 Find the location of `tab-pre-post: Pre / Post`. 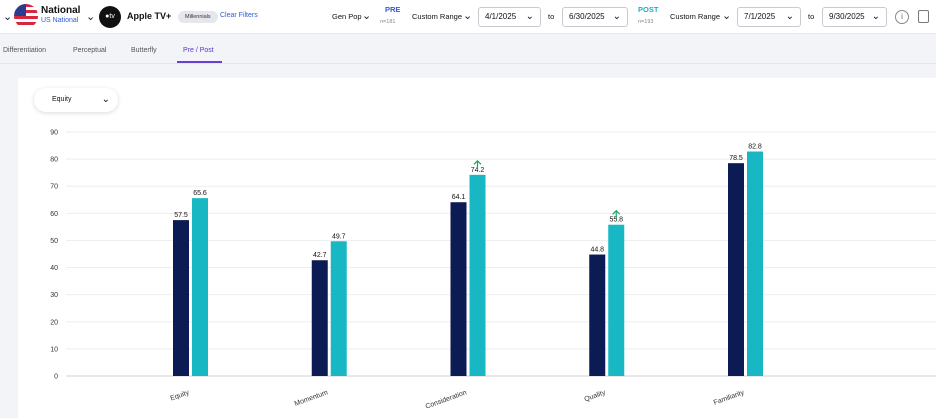

tab-pre-post: Pre / Post is located at coordinates (198, 50).